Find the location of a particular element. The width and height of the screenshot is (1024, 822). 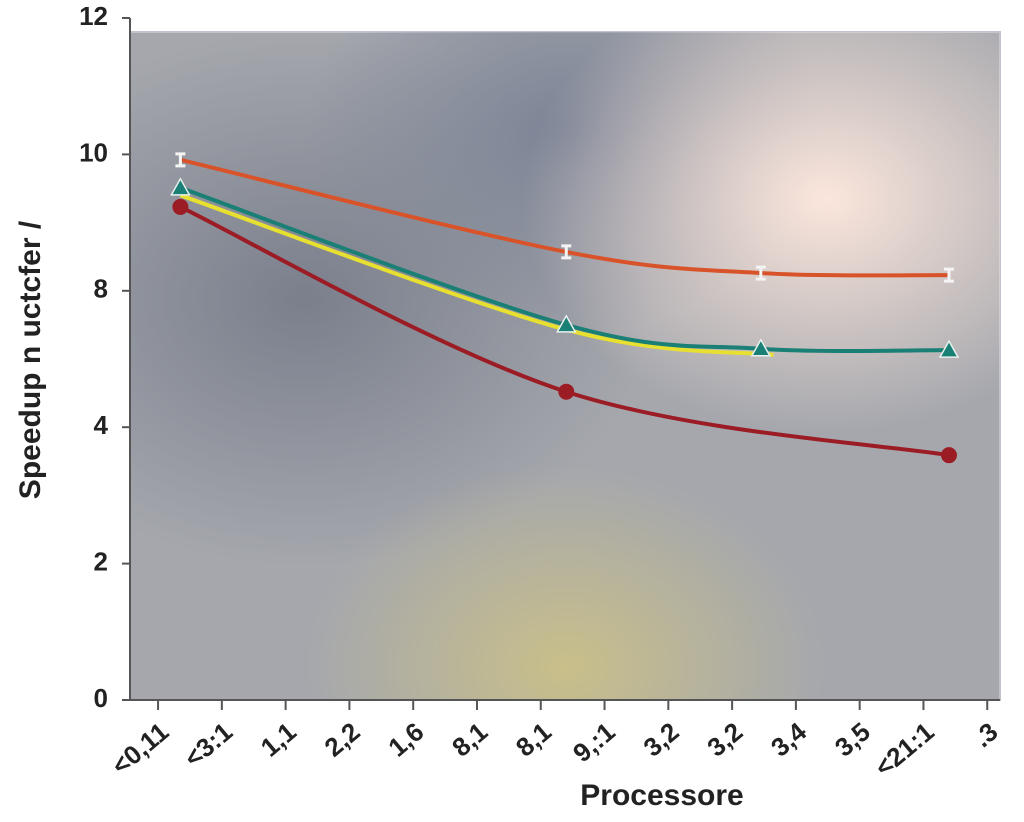

x-tick-label: 2,2 is located at coordinates (342, 739).